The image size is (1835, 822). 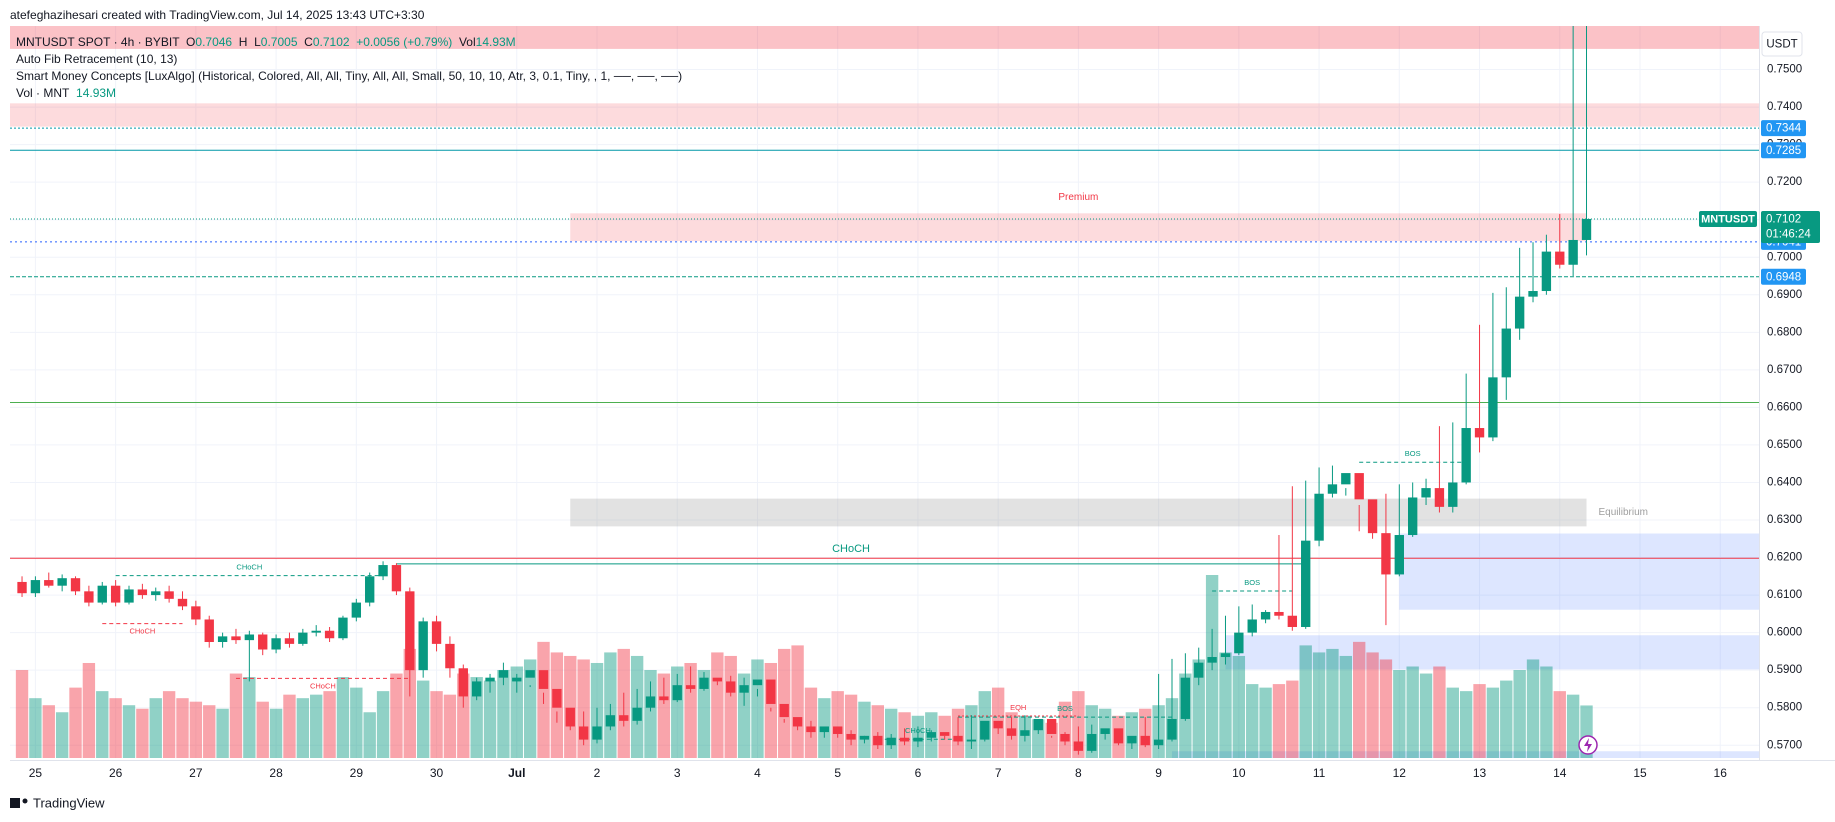 What do you see at coordinates (597, 773) in the screenshot?
I see `x-tick-label: 2` at bounding box center [597, 773].